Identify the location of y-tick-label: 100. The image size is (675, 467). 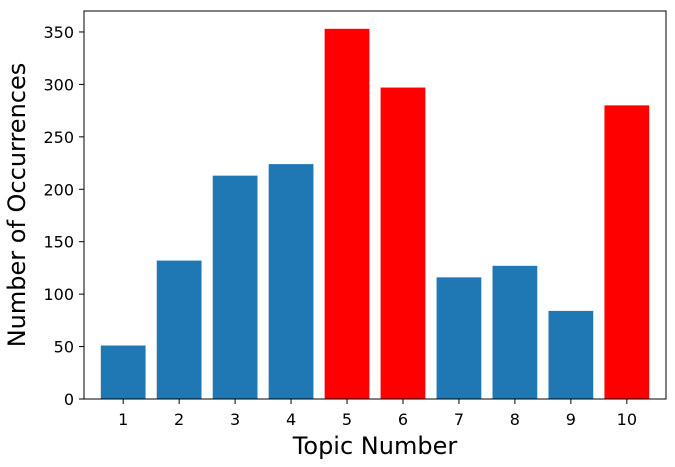
(58, 294).